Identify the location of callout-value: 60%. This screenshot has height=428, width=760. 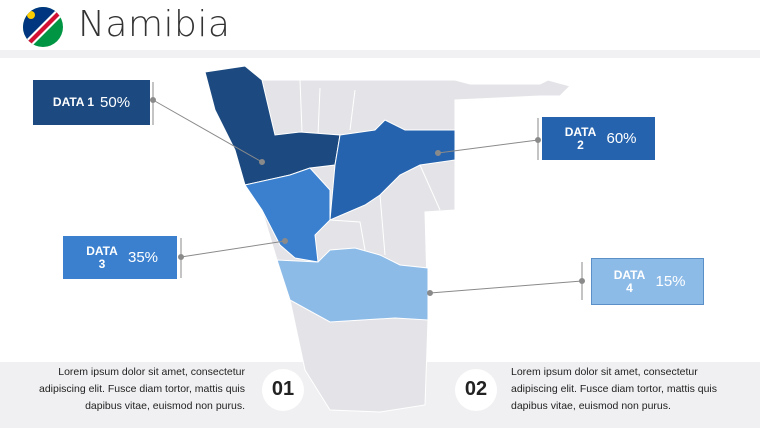
(621, 138).